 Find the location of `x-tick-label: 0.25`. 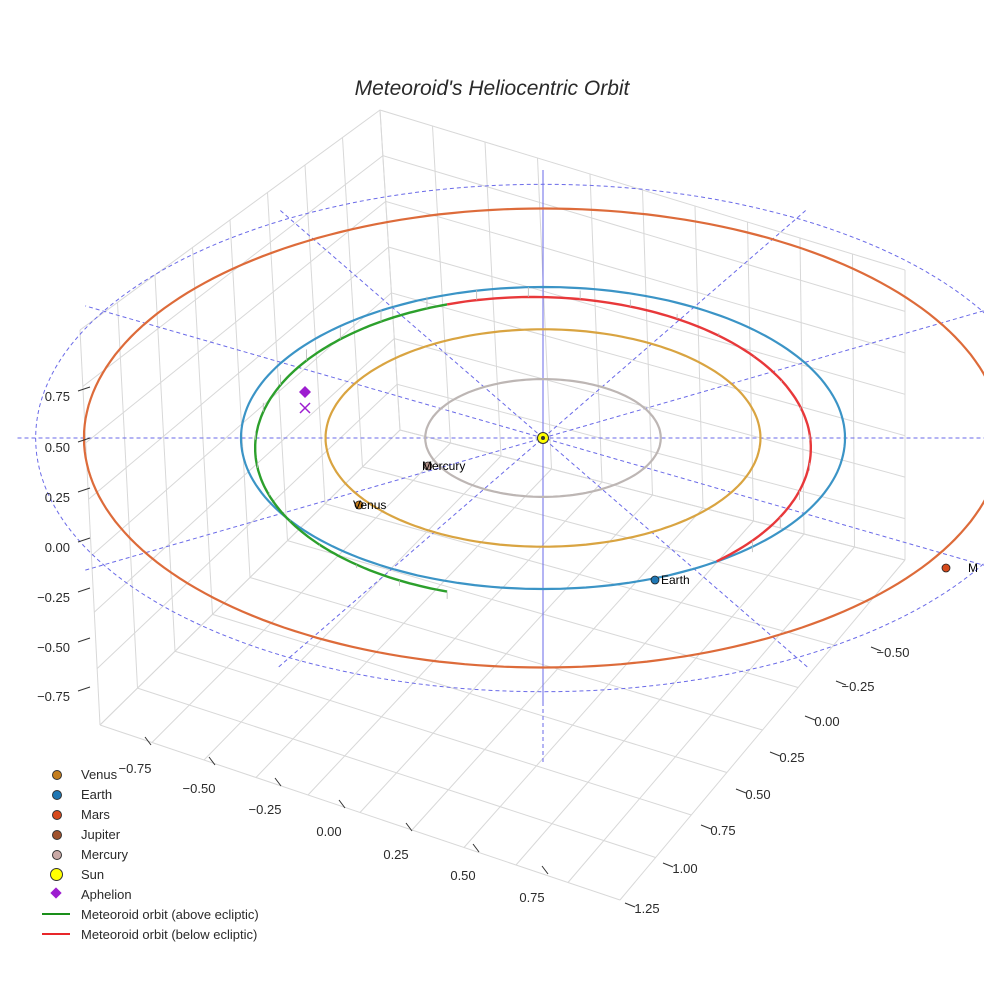

x-tick-label: 0.25 is located at coordinates (395, 854).